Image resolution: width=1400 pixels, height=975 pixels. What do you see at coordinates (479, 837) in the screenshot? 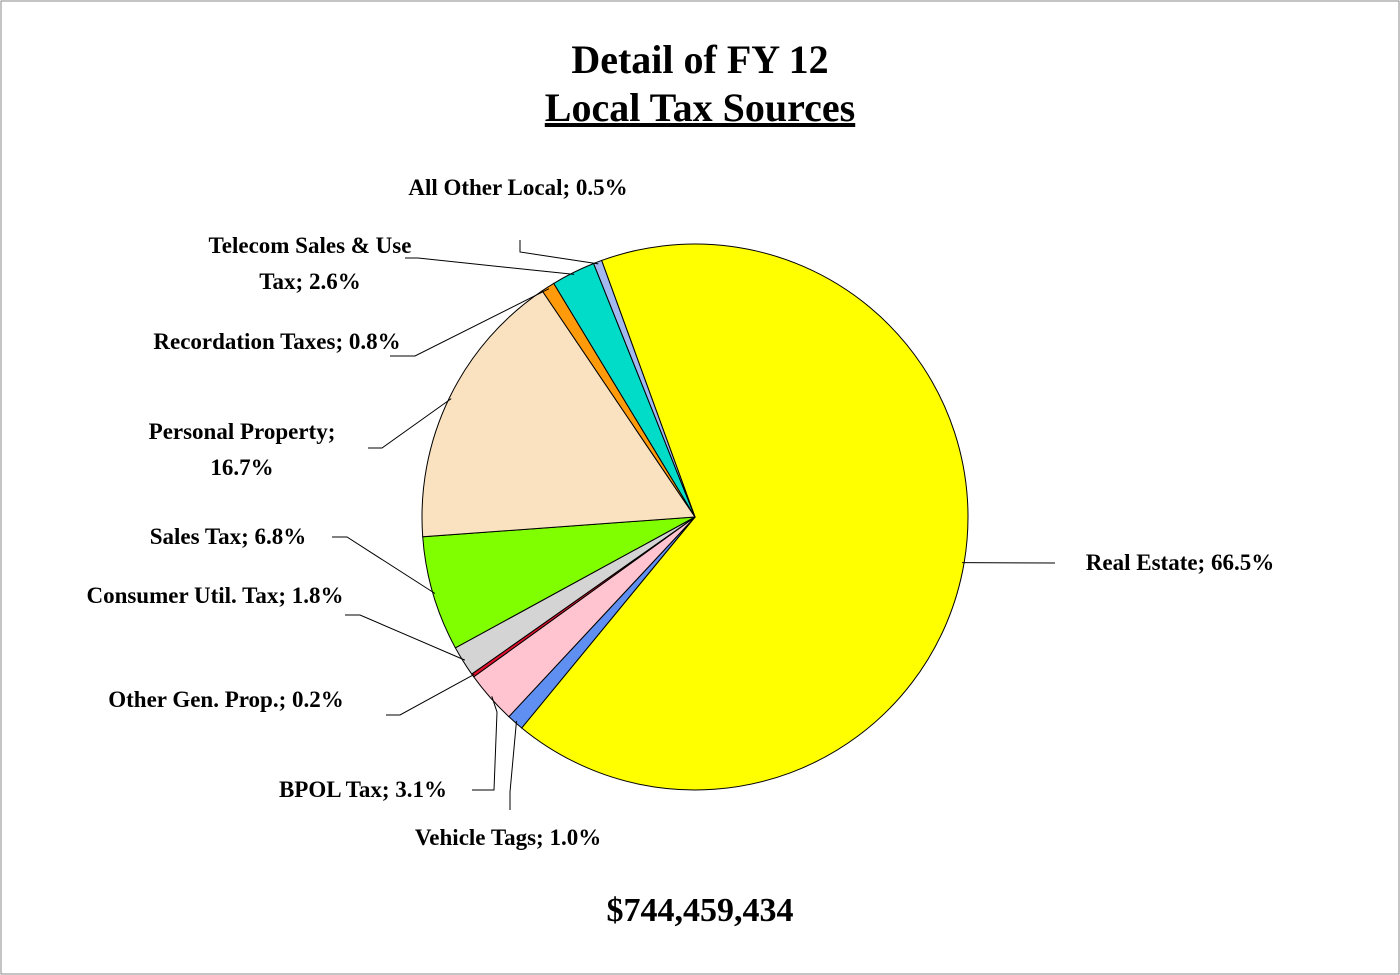
I see `slice-category: Vehicle Tags;` at bounding box center [479, 837].